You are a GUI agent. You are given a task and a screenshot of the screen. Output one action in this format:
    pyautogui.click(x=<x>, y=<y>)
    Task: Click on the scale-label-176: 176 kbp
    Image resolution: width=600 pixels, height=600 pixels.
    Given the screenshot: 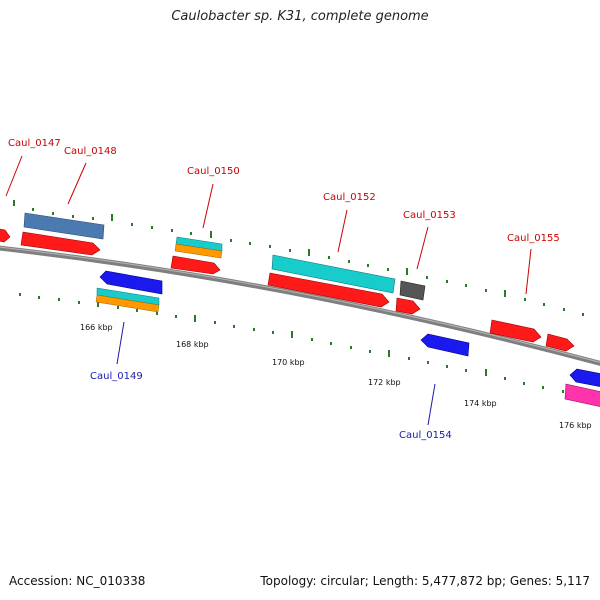 What is the action you would take?
    pyautogui.click(x=575, y=425)
    